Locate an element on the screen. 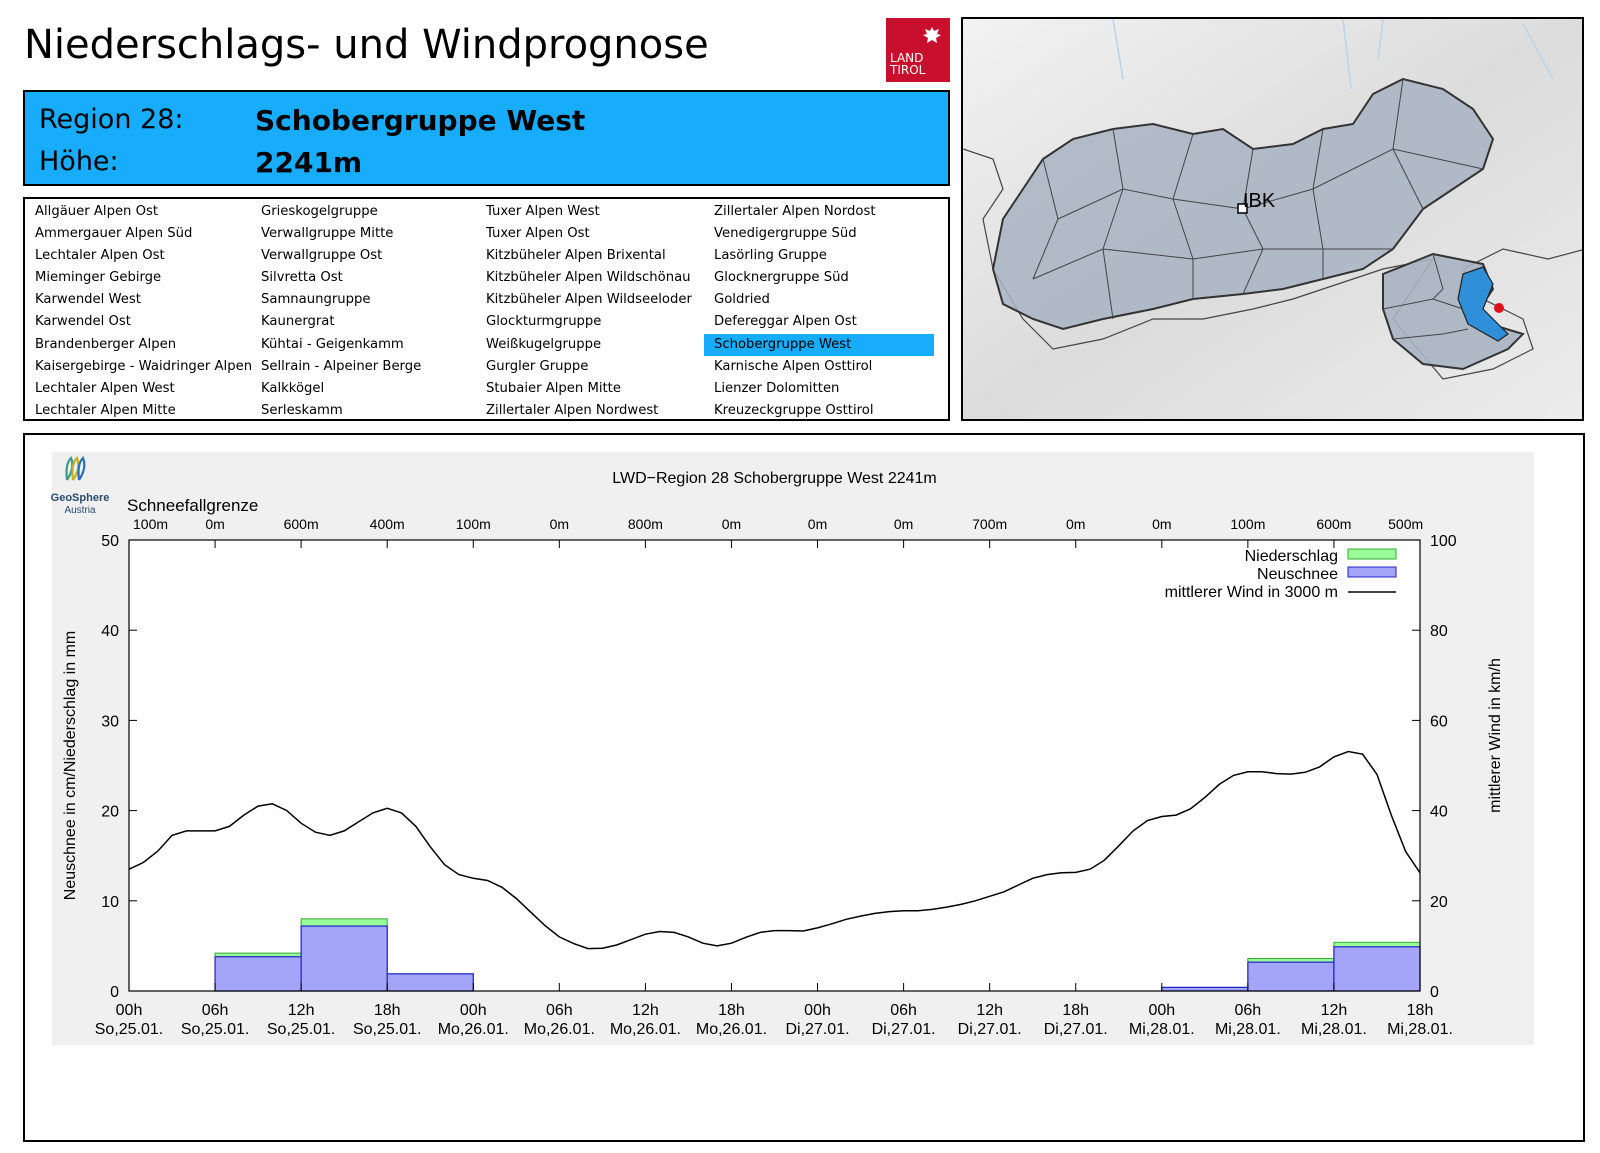  page-title: Niederschlags- und Windprognose is located at coordinates (366, 45).